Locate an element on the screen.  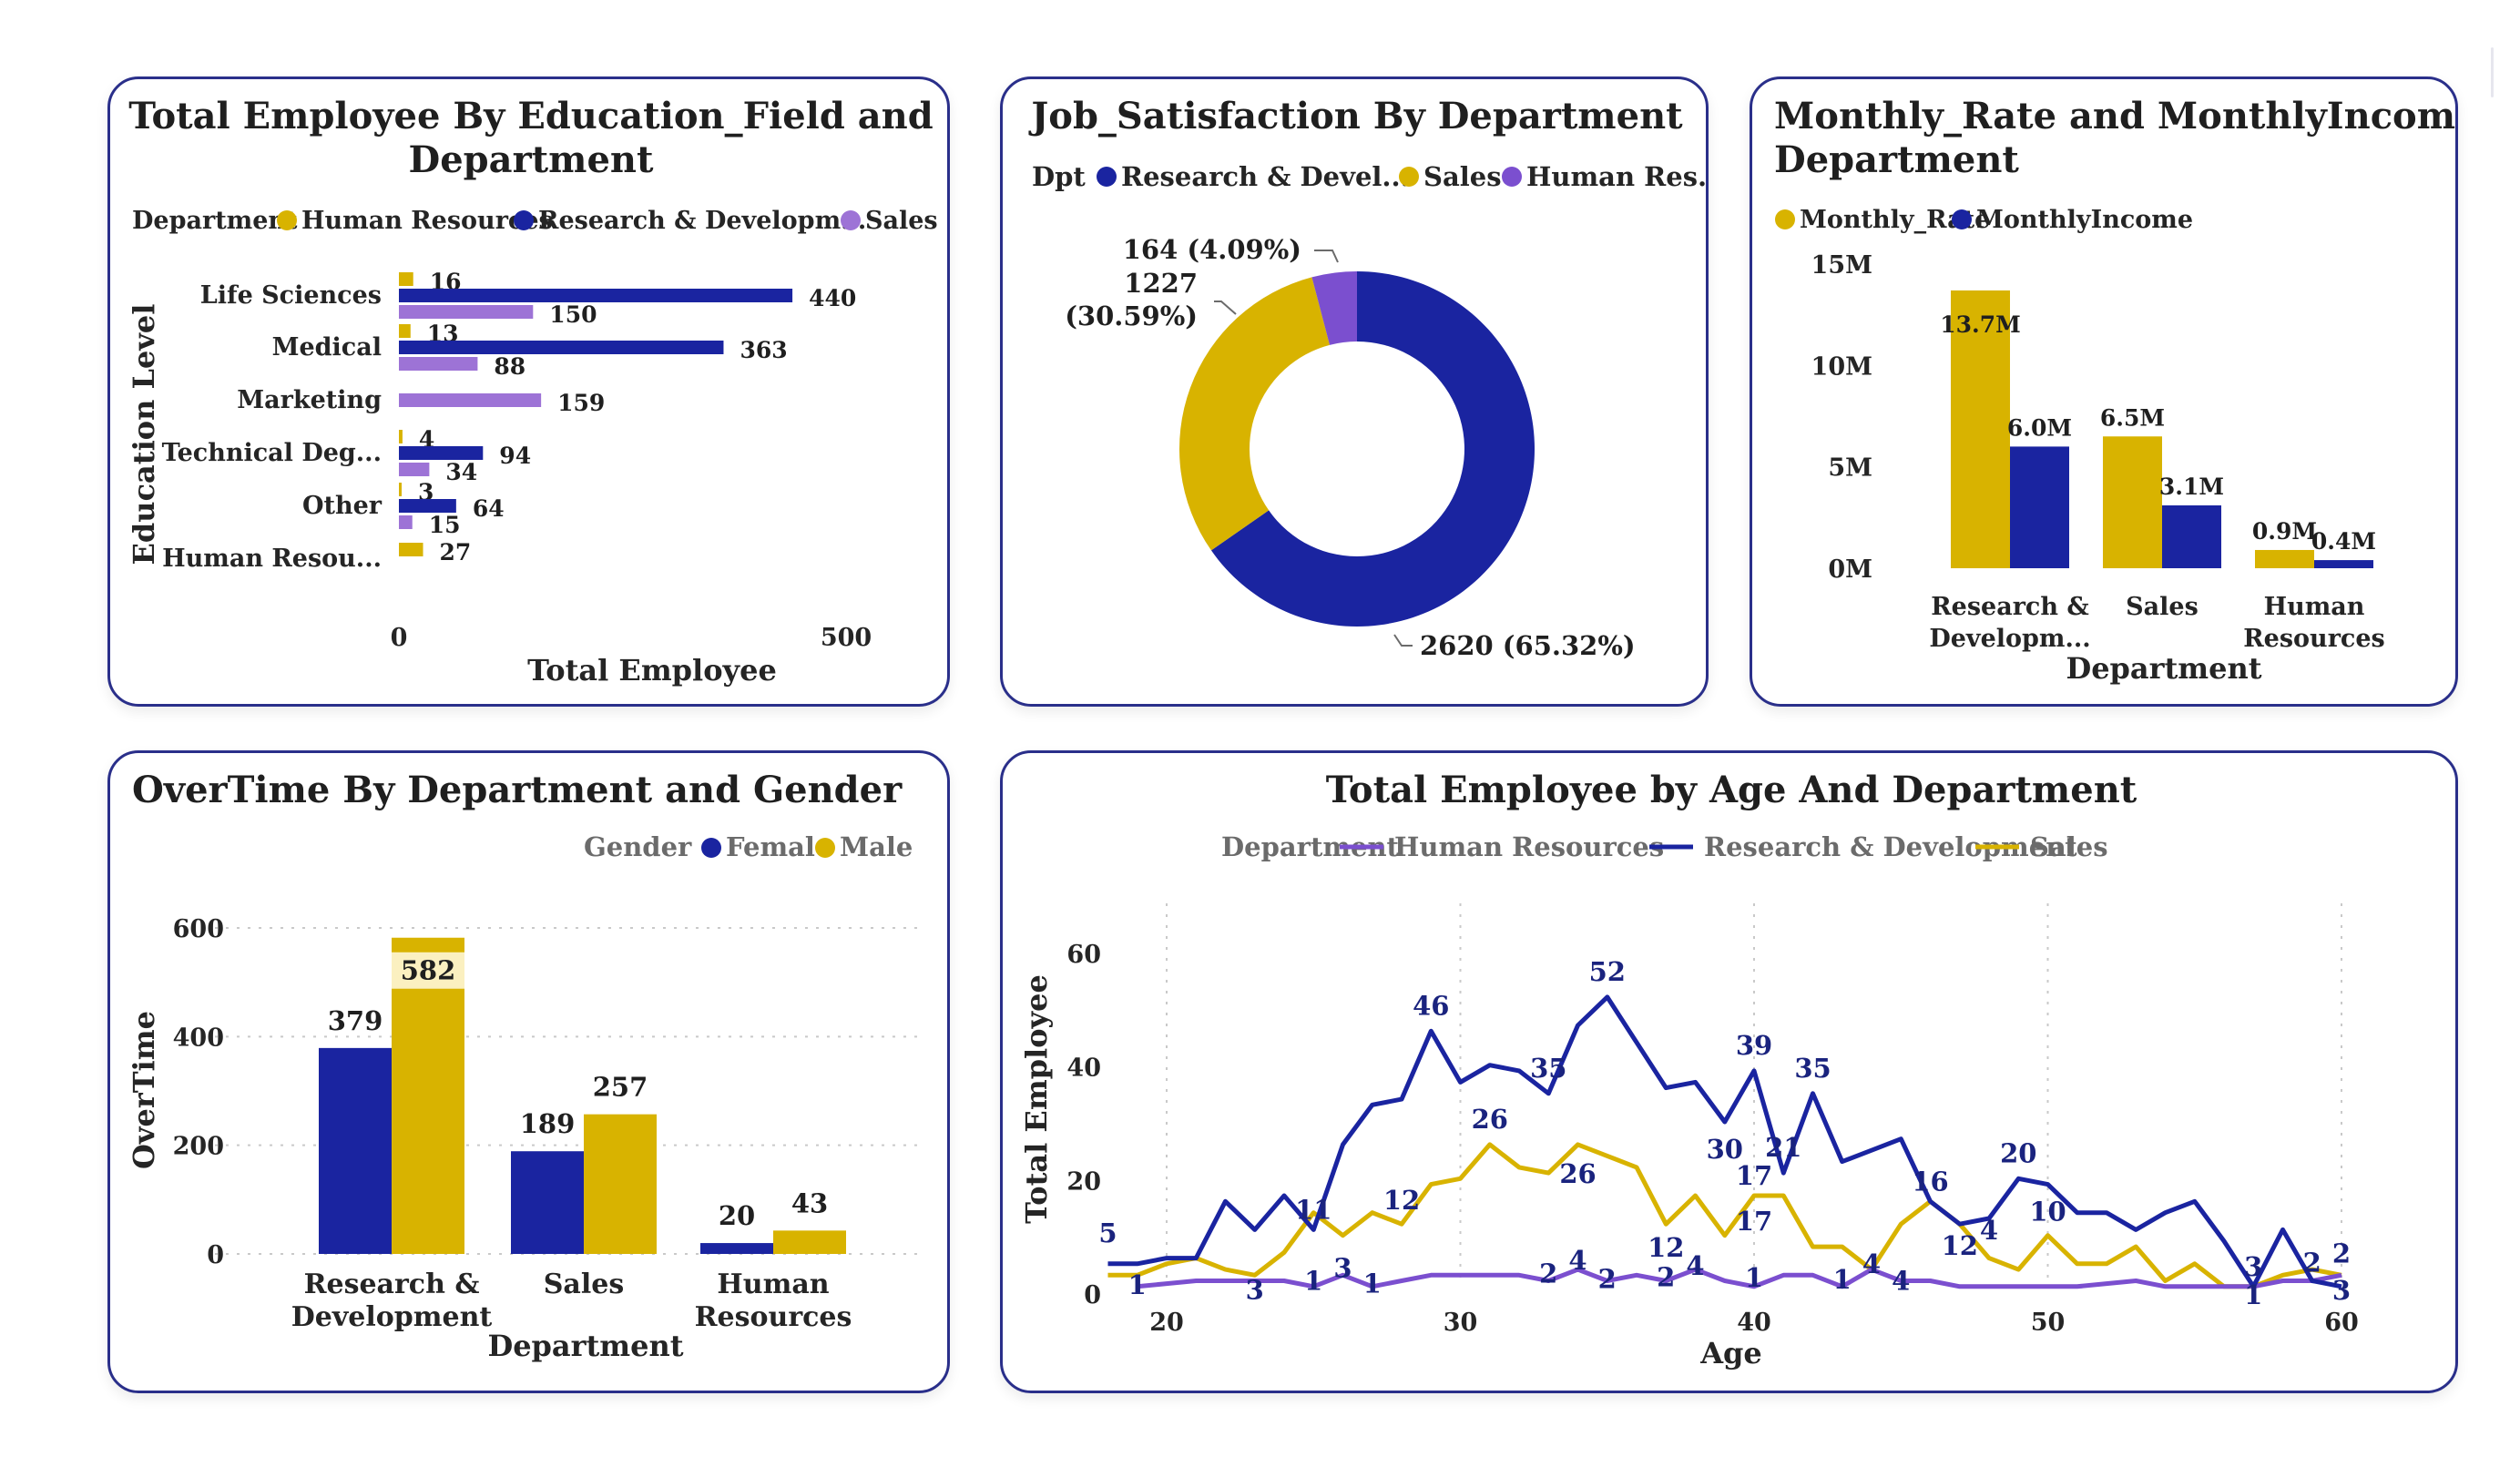
y-tick-label: 600 is located at coordinates (198, 929).